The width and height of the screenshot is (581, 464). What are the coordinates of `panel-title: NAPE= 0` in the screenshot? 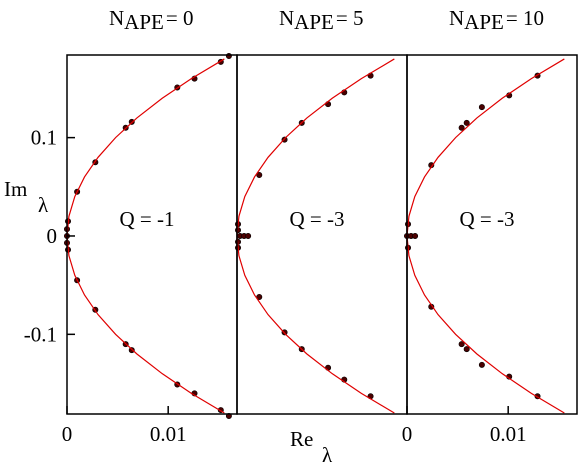 It's located at (151, 20).